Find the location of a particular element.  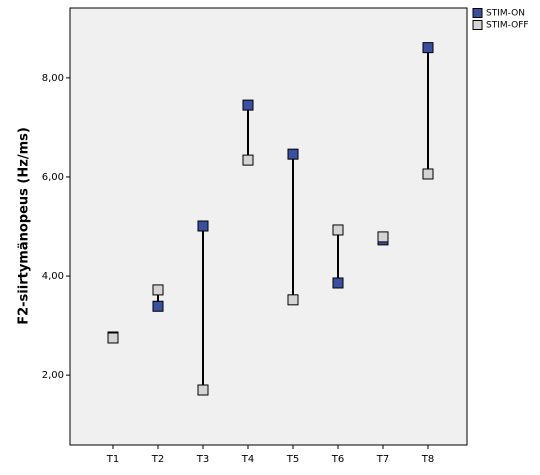

y-tick-label: 6,00 is located at coordinates (53, 177).